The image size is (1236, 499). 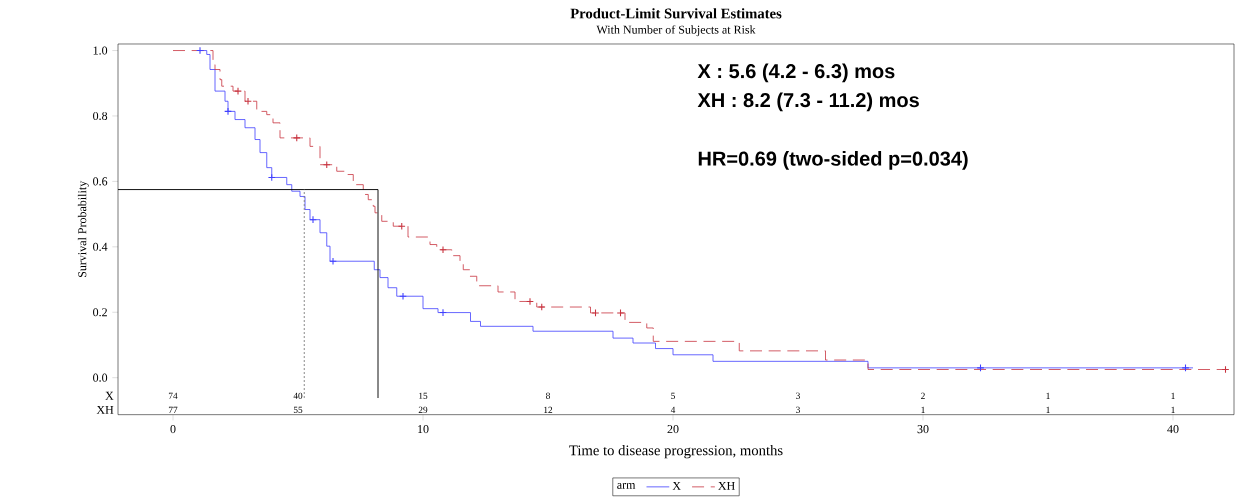 What do you see at coordinates (105, 410) in the screenshot?
I see `text: XH` at bounding box center [105, 410].